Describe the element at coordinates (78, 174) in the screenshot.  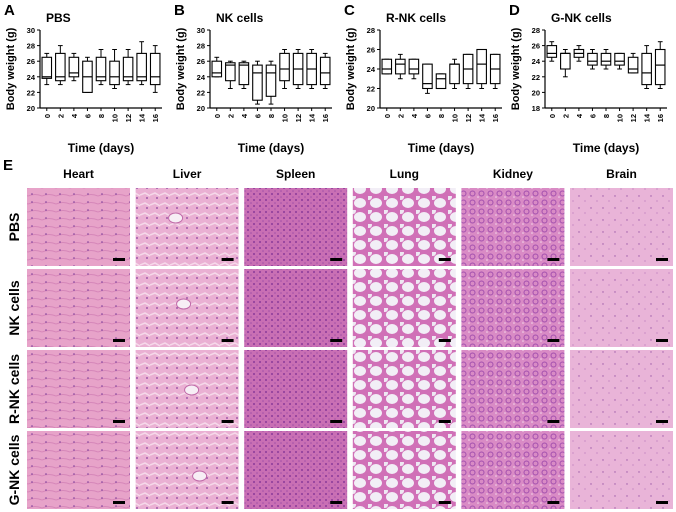
I see `column-label: Heart` at that location.